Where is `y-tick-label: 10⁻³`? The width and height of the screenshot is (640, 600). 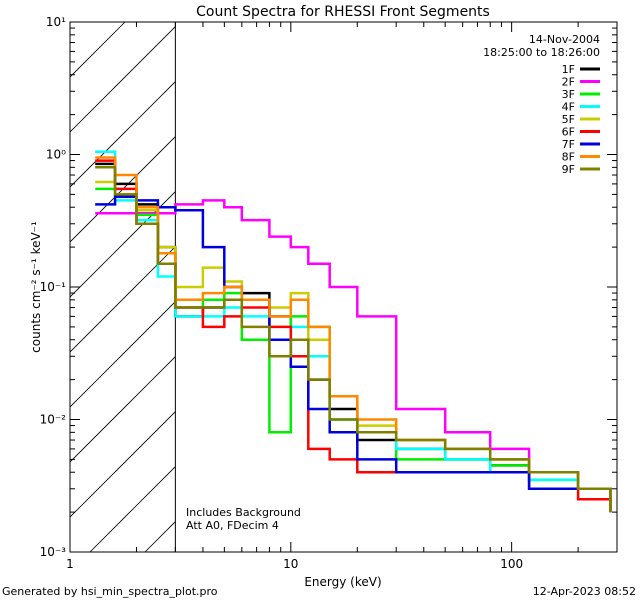 y-tick-label: 10⁻³ is located at coordinates (53, 552).